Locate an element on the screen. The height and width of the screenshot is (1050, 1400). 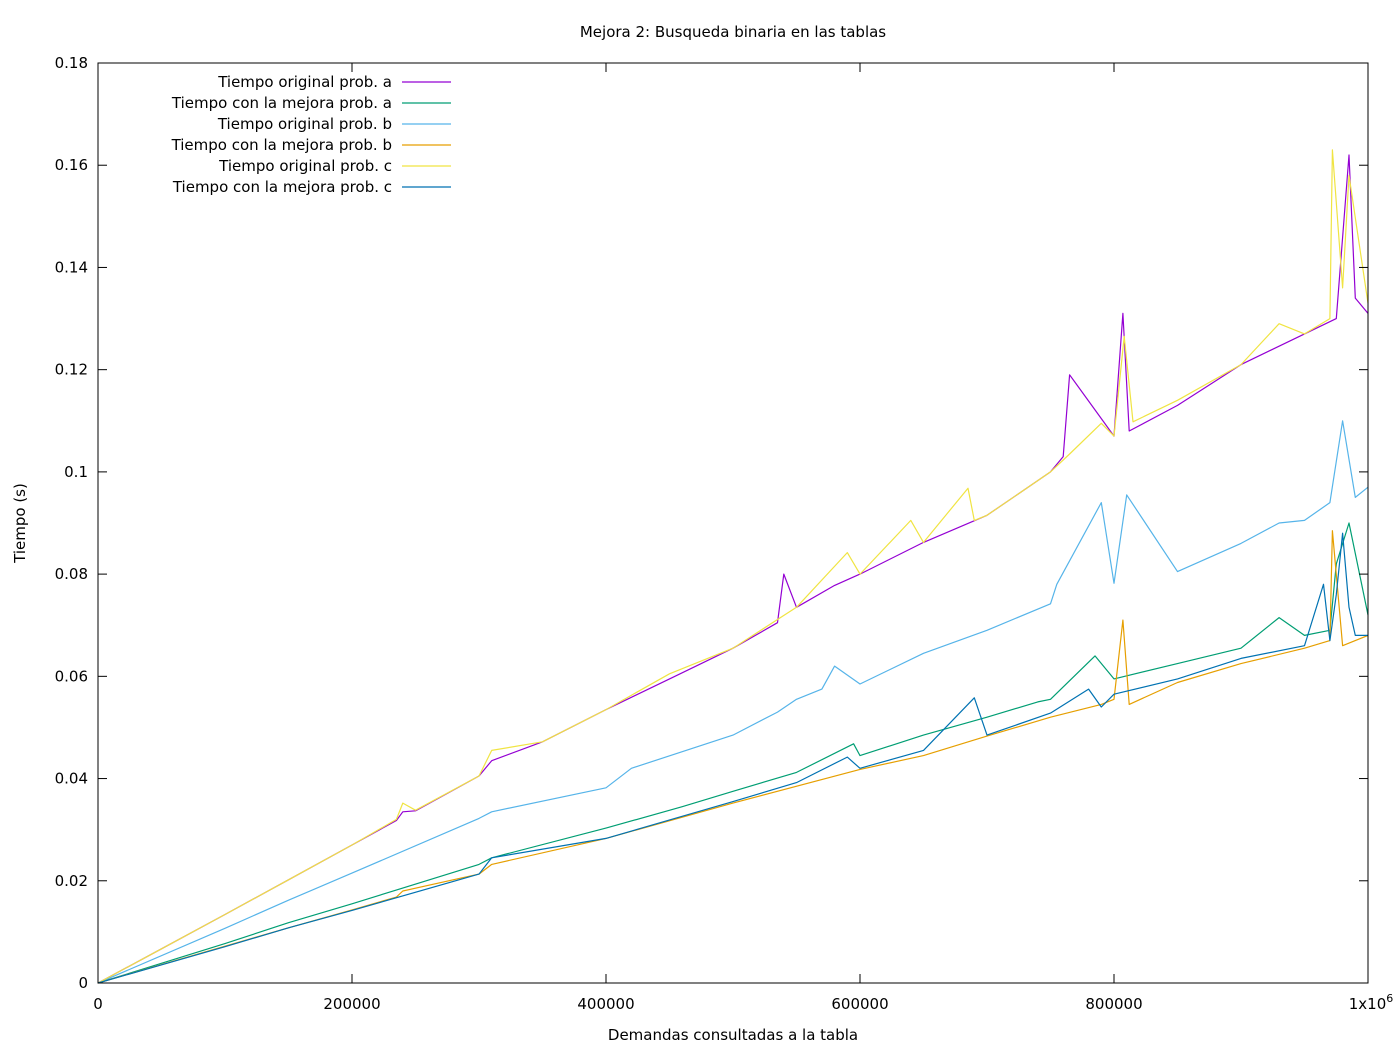
legend-label: Tiempo con la mejora prob. b is located at coordinates (281, 145).